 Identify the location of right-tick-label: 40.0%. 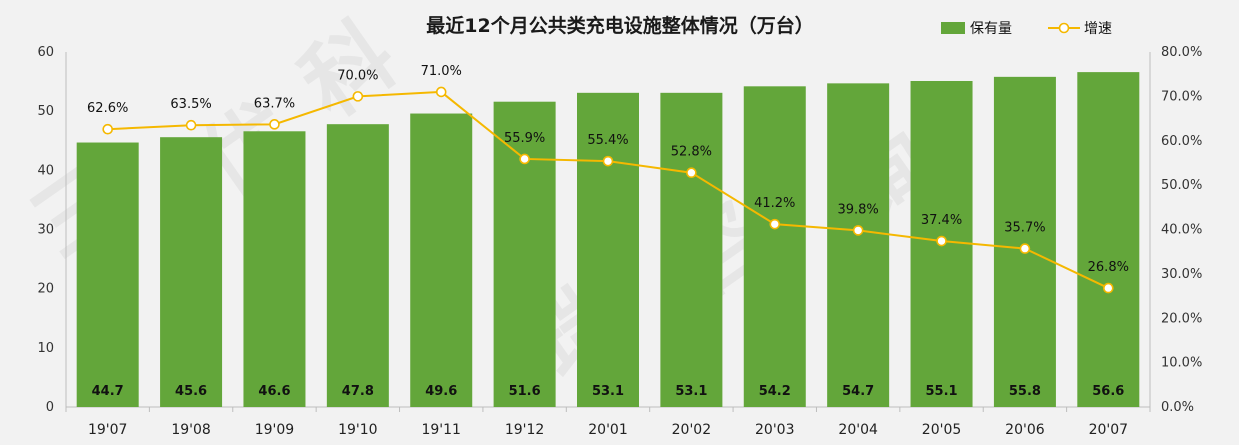
(1181, 230).